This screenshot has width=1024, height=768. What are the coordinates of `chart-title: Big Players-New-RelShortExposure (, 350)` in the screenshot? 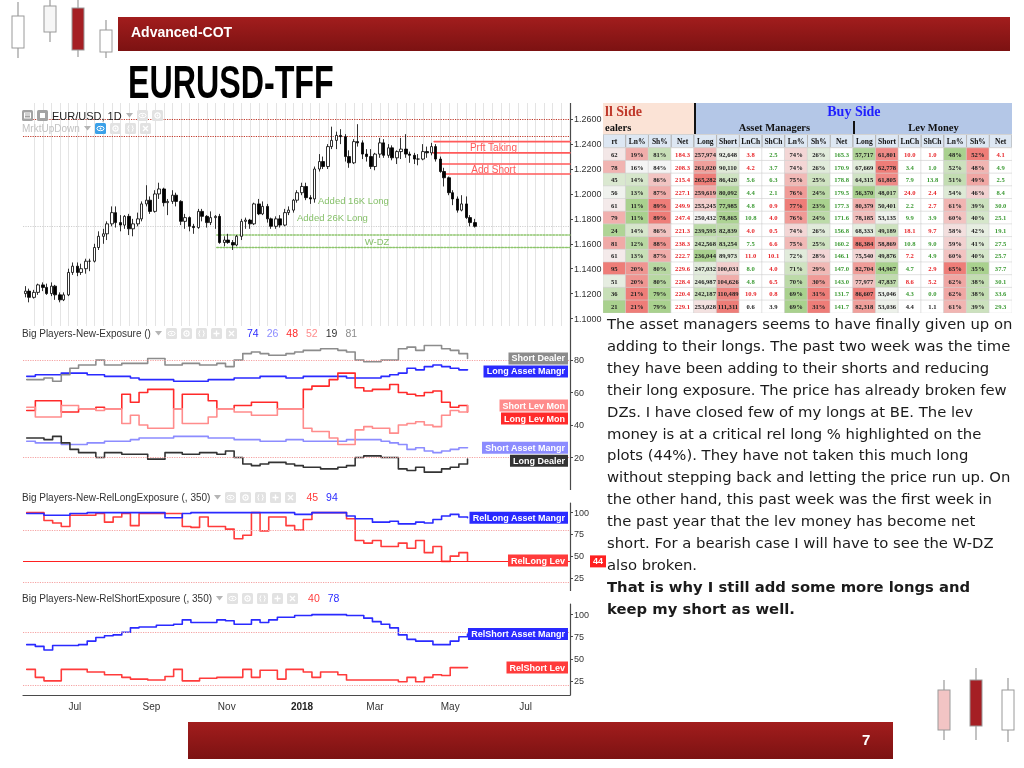 It's located at (117, 598).